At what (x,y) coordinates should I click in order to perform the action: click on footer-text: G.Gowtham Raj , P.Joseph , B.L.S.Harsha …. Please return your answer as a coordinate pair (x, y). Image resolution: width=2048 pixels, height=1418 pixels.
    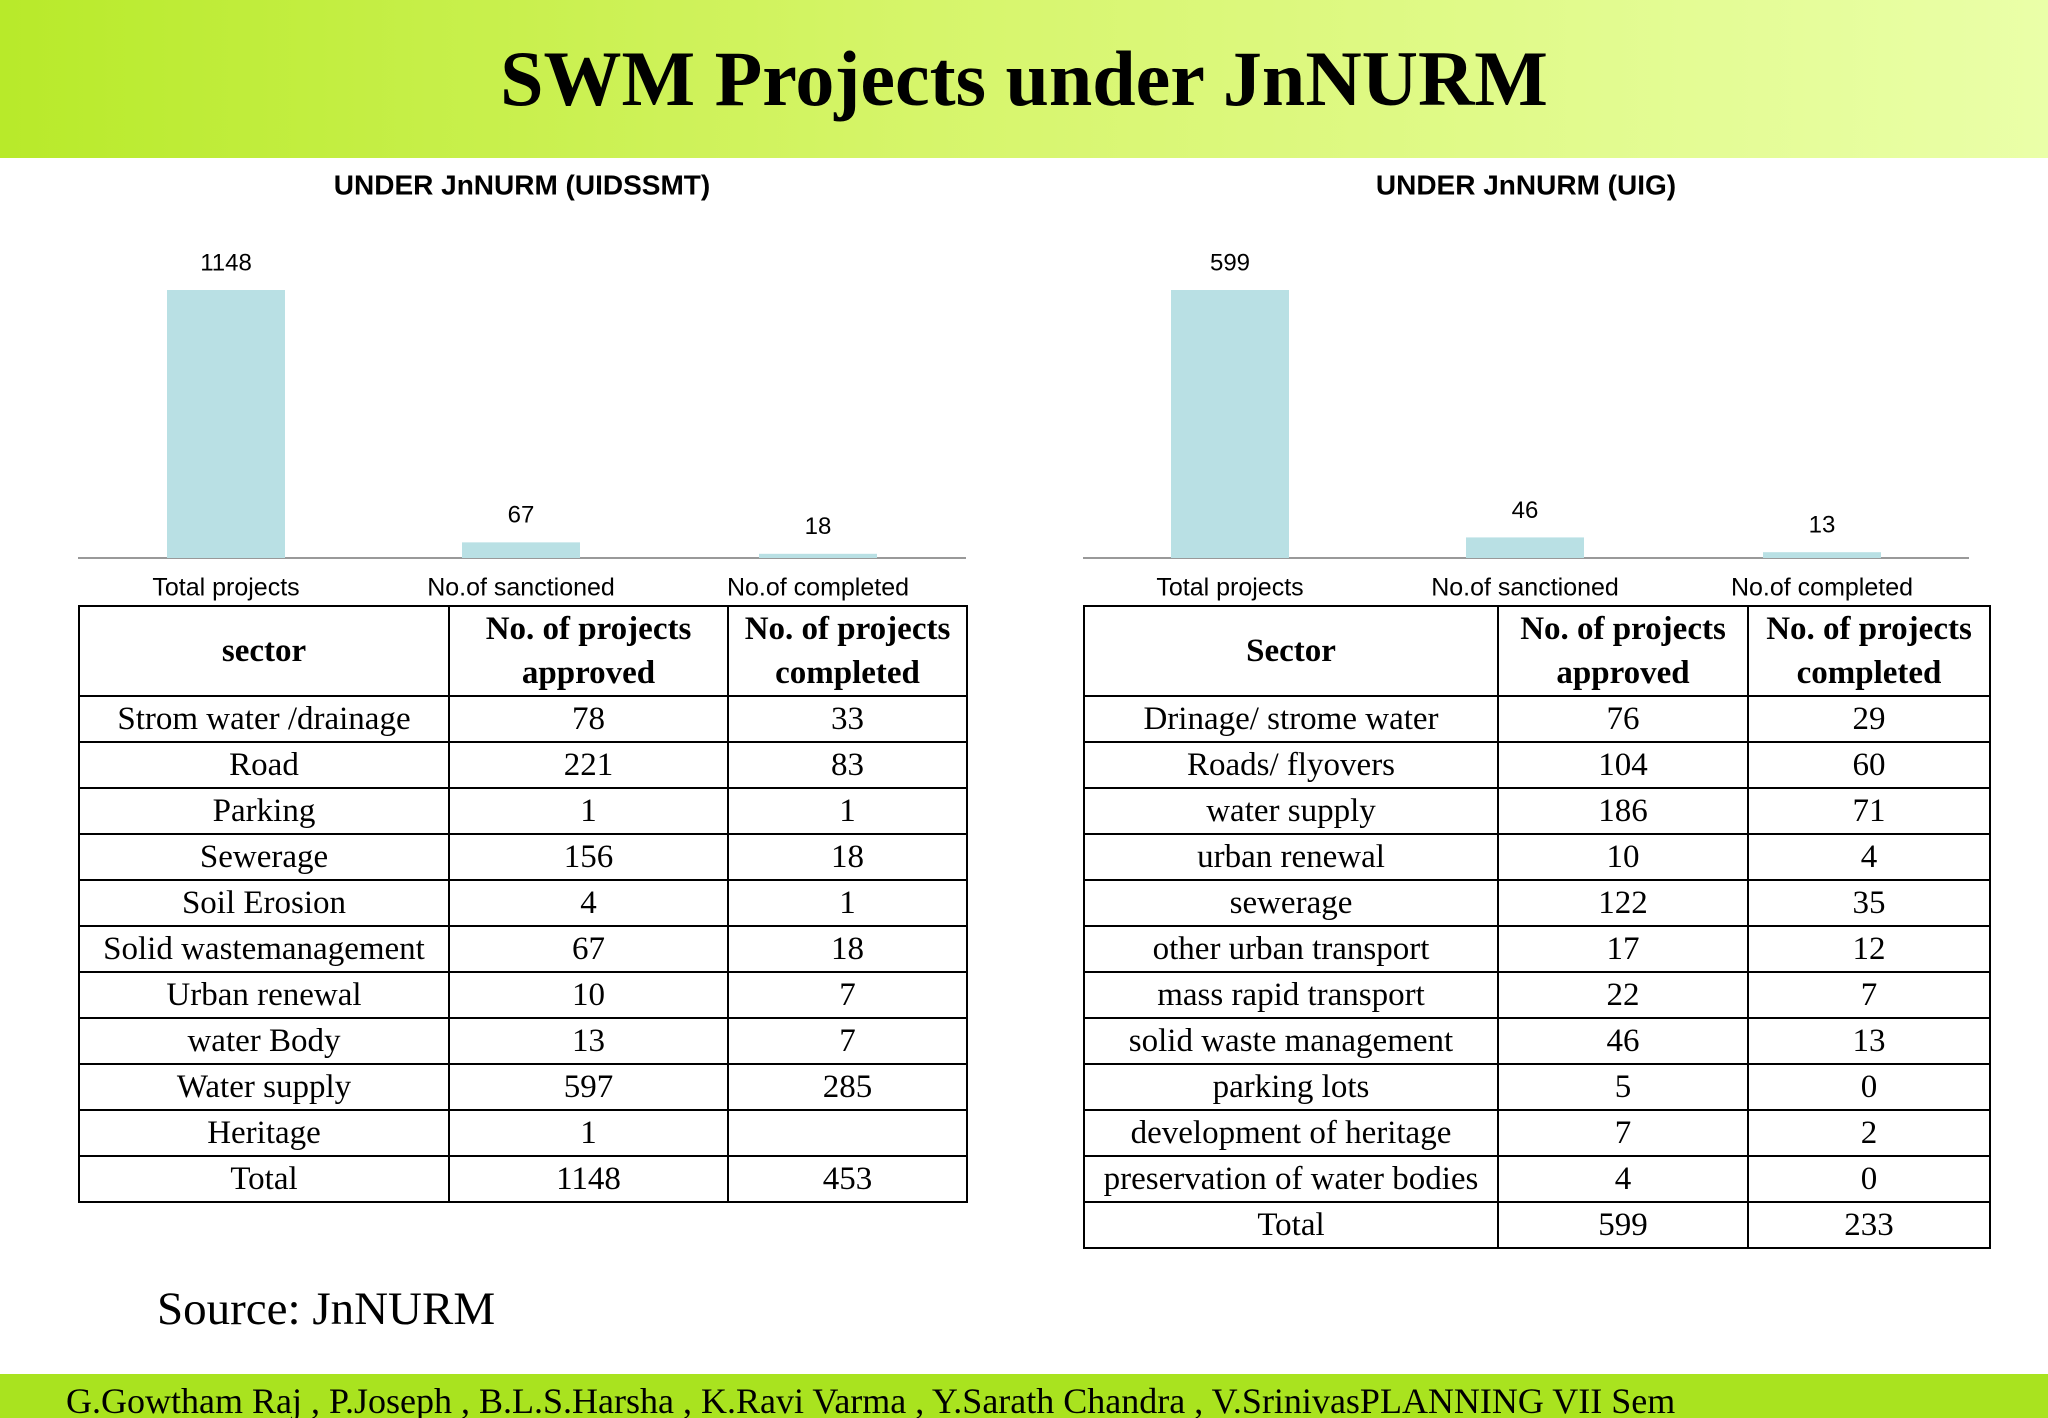
    Looking at the image, I should click on (871, 1399).